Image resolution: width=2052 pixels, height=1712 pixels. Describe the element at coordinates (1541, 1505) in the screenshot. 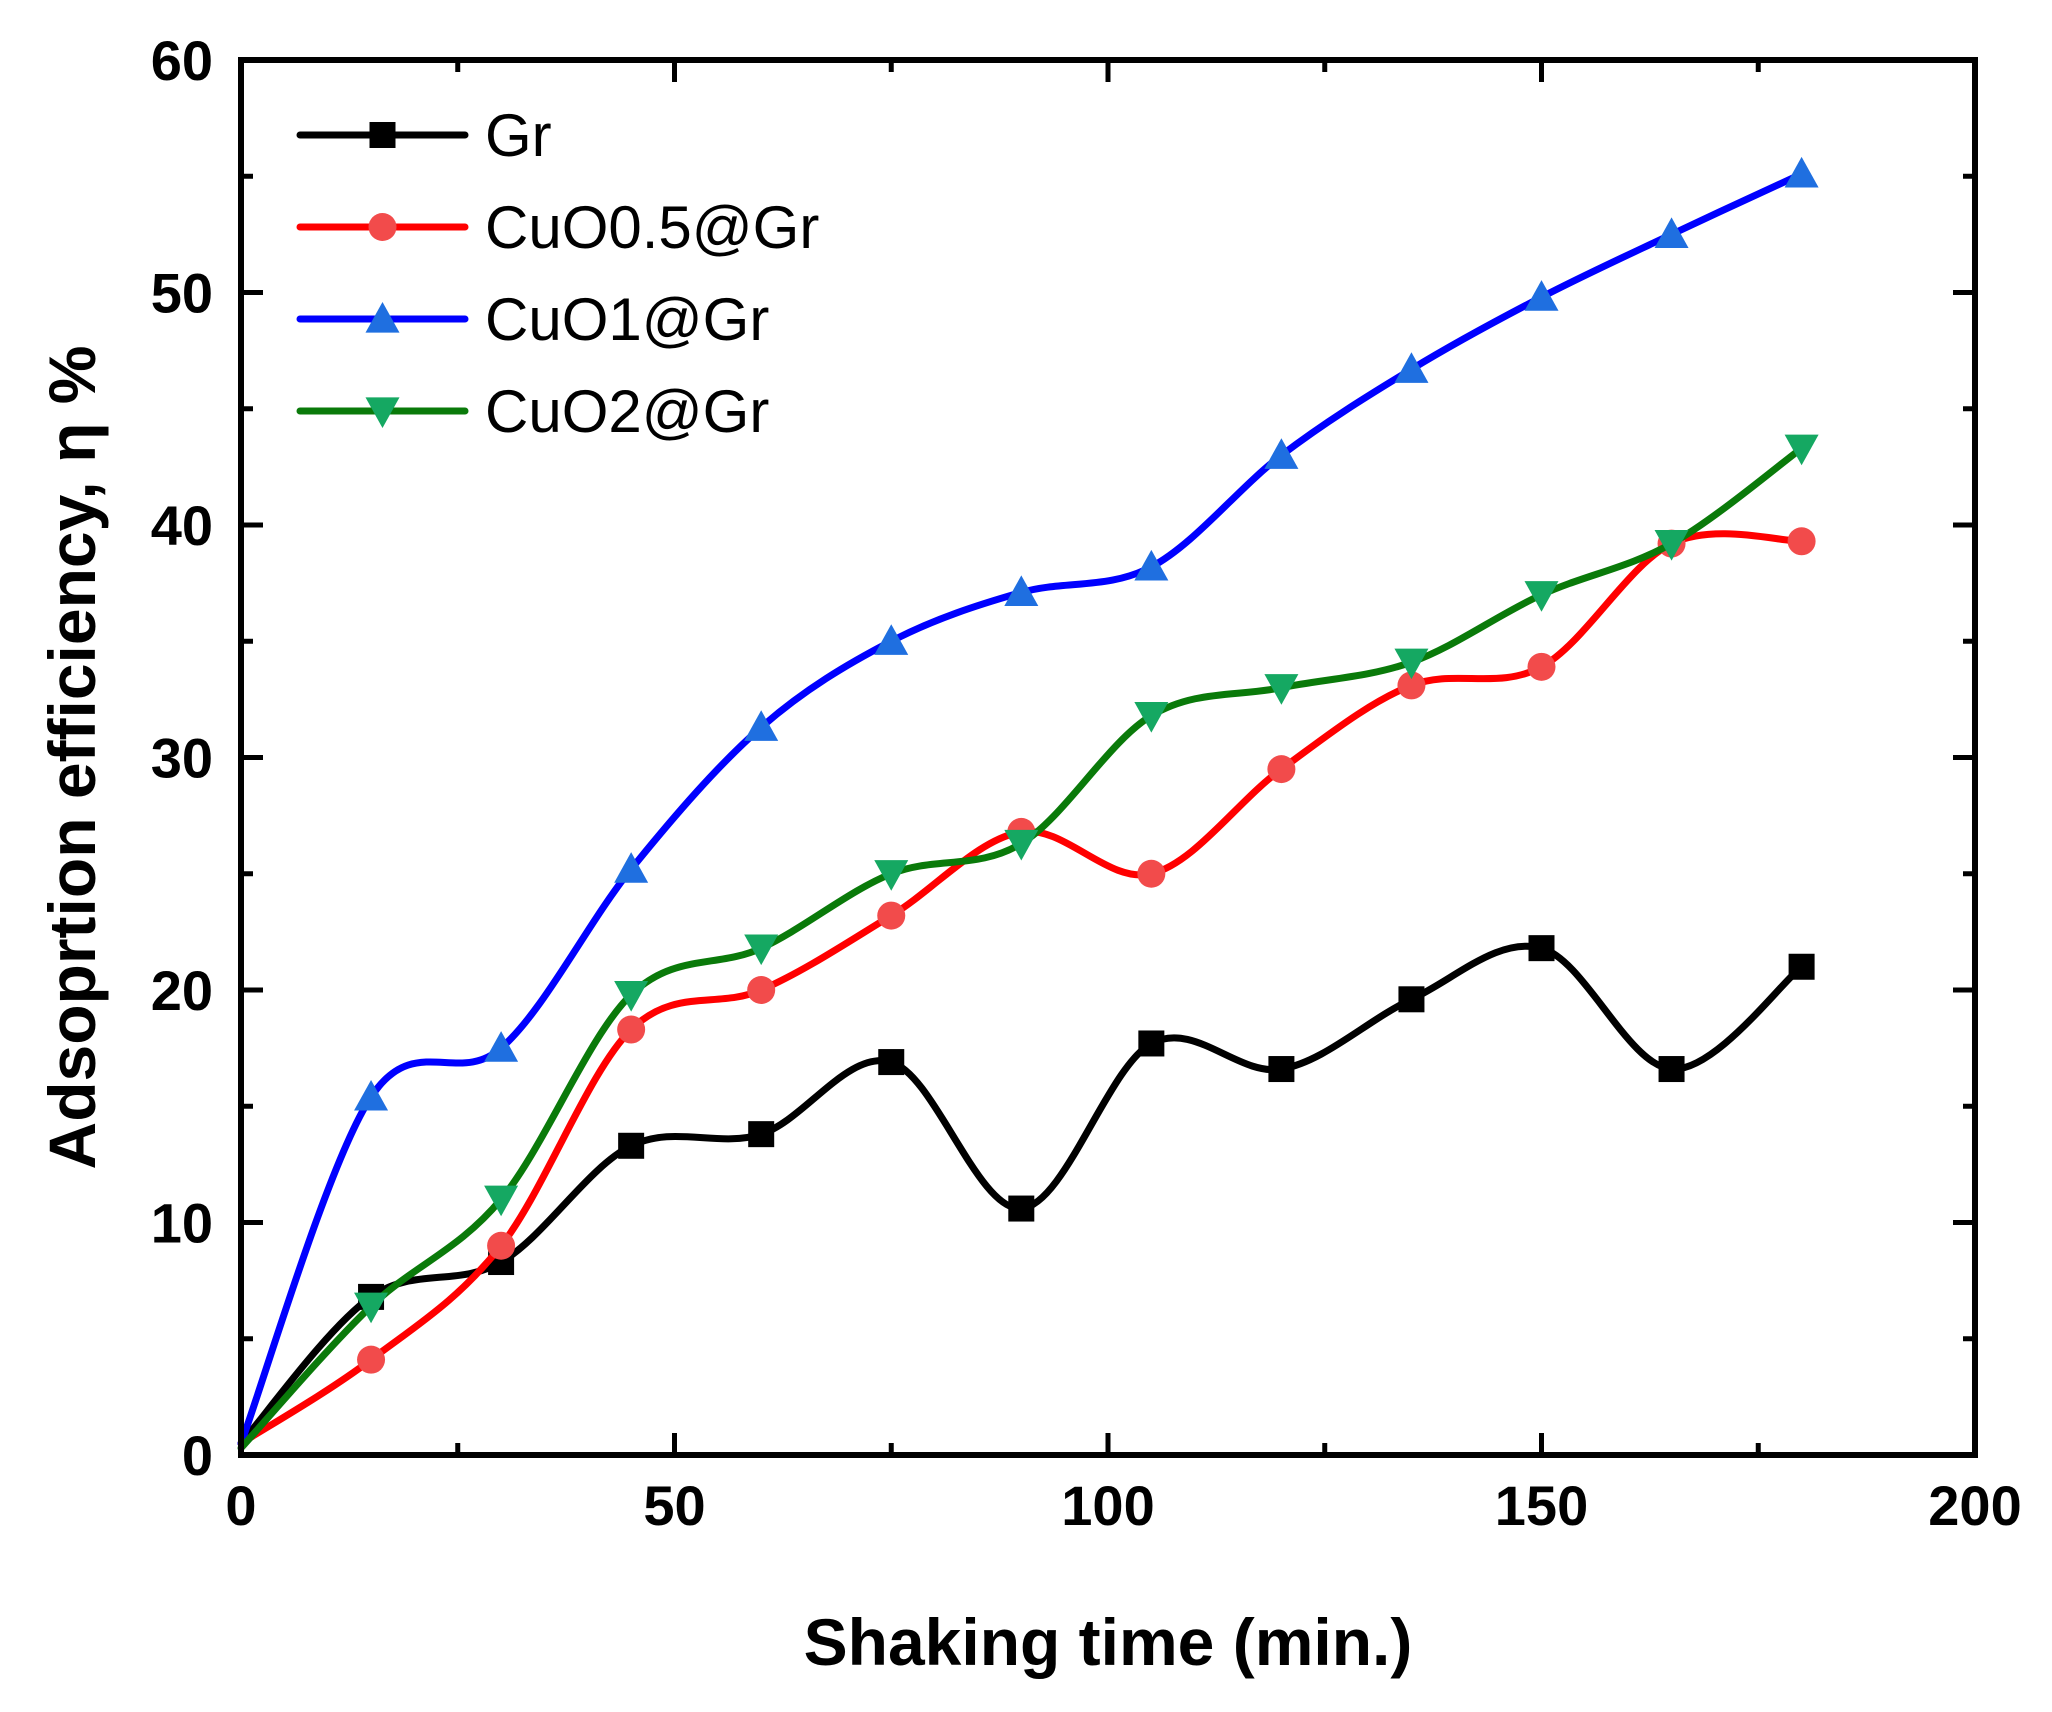

I see `x-tick-label: 150` at that location.